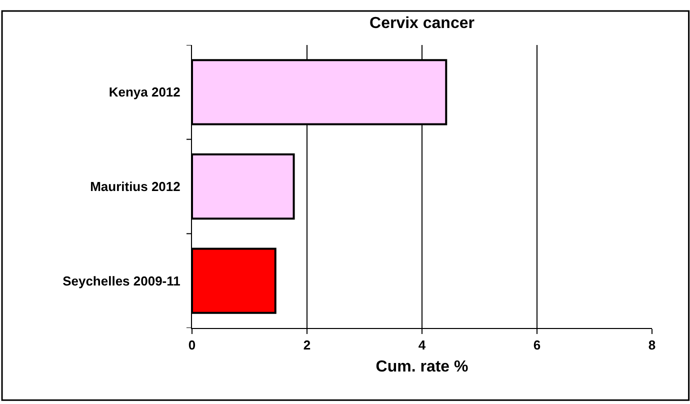 The image size is (690, 404). Describe the element at coordinates (135, 186) in the screenshot. I see `y-tick-label: Mauritius 2012` at that location.